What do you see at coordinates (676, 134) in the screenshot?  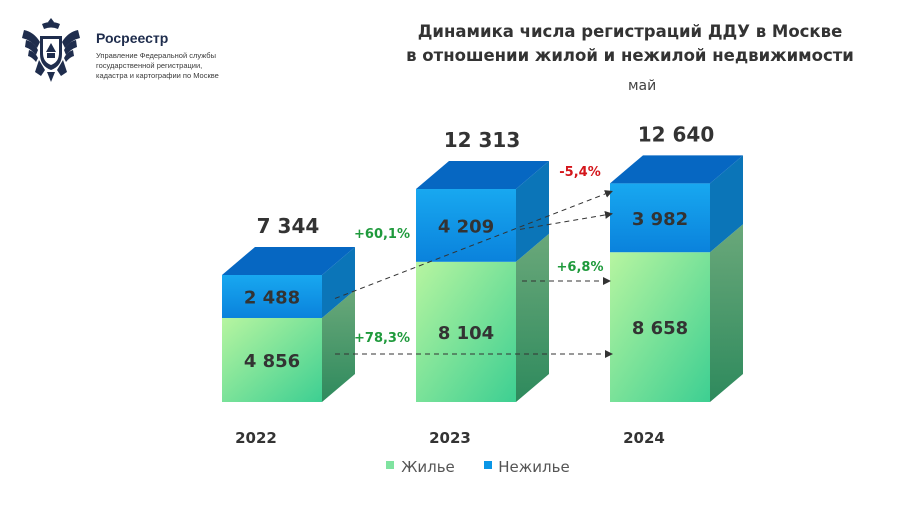 I see `total-label-2024: 12 640` at bounding box center [676, 134].